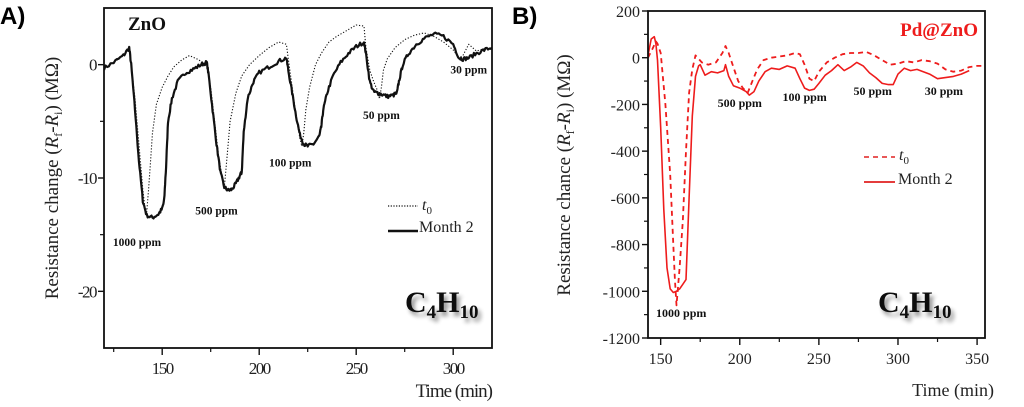  Describe the element at coordinates (625, 246) in the screenshot. I see `panel-b-y-tick-label: -800` at that location.